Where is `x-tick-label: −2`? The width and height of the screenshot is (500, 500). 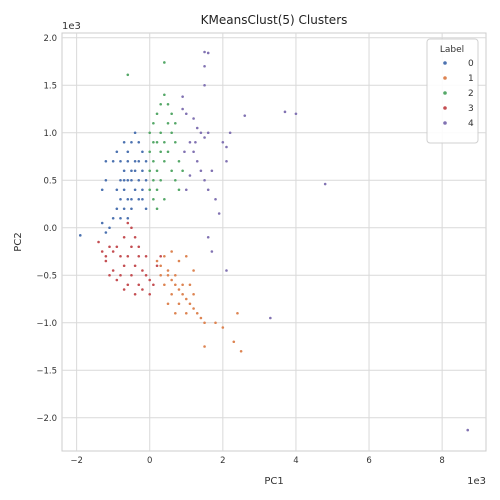
x-tick-label: −2 is located at coordinates (76, 461).